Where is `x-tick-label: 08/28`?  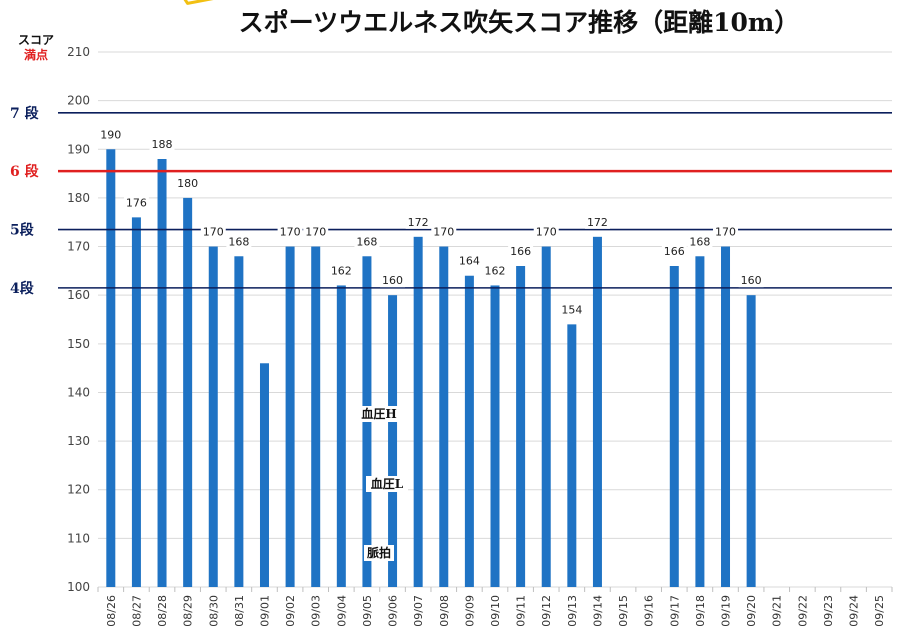
x-tick-label: 08/28 is located at coordinates (162, 611).